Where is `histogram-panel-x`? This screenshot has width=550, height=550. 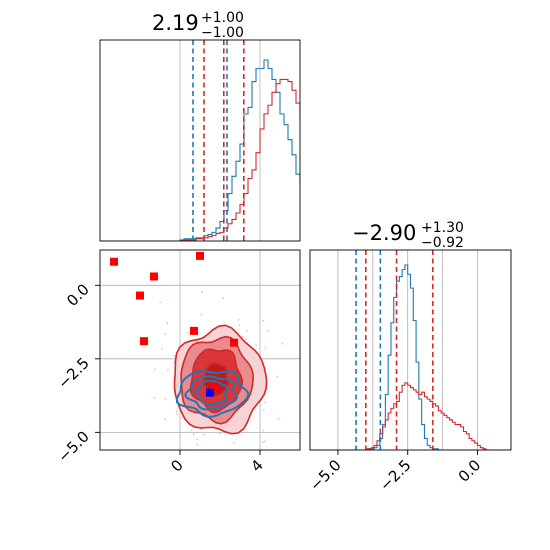
histogram-panel-x is located at coordinates (200, 140).